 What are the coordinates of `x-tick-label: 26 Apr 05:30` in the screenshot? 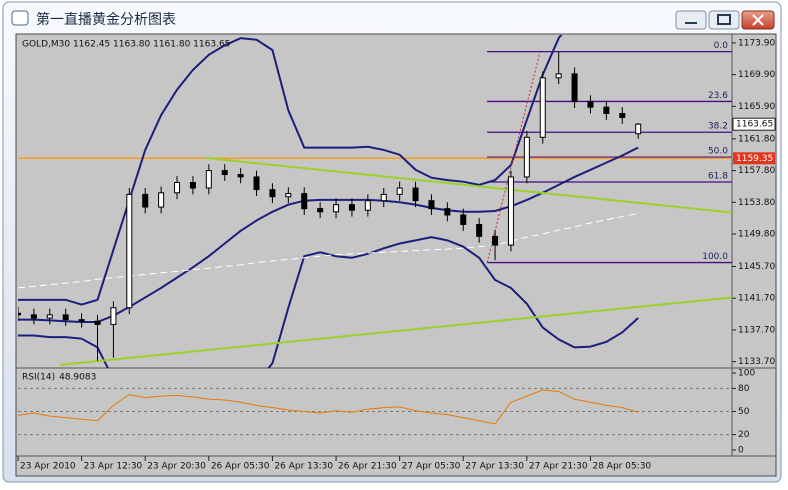 It's located at (240, 467).